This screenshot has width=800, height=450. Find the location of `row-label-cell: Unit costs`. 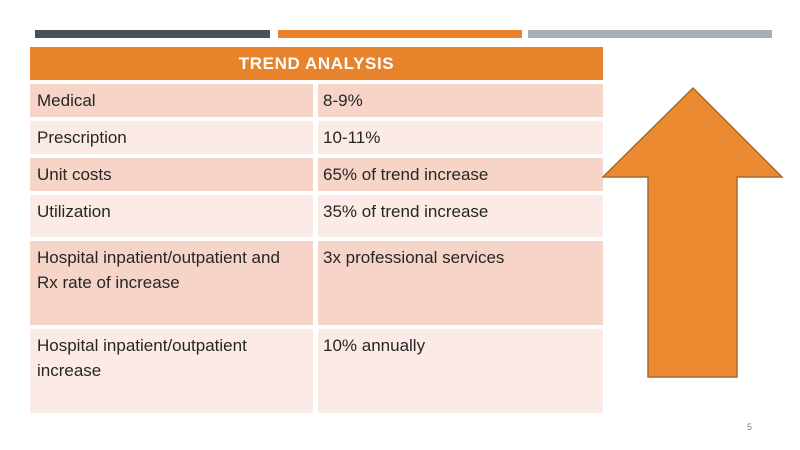

row-label-cell: Unit costs is located at coordinates (171, 174).